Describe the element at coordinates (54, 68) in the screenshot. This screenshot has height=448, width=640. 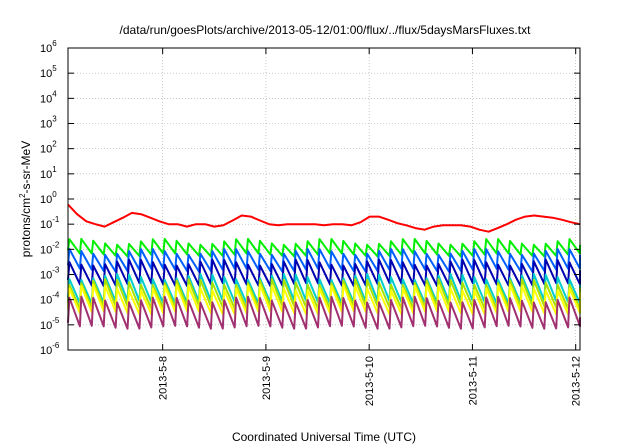
I see `y-tick-exponent: 5` at that location.